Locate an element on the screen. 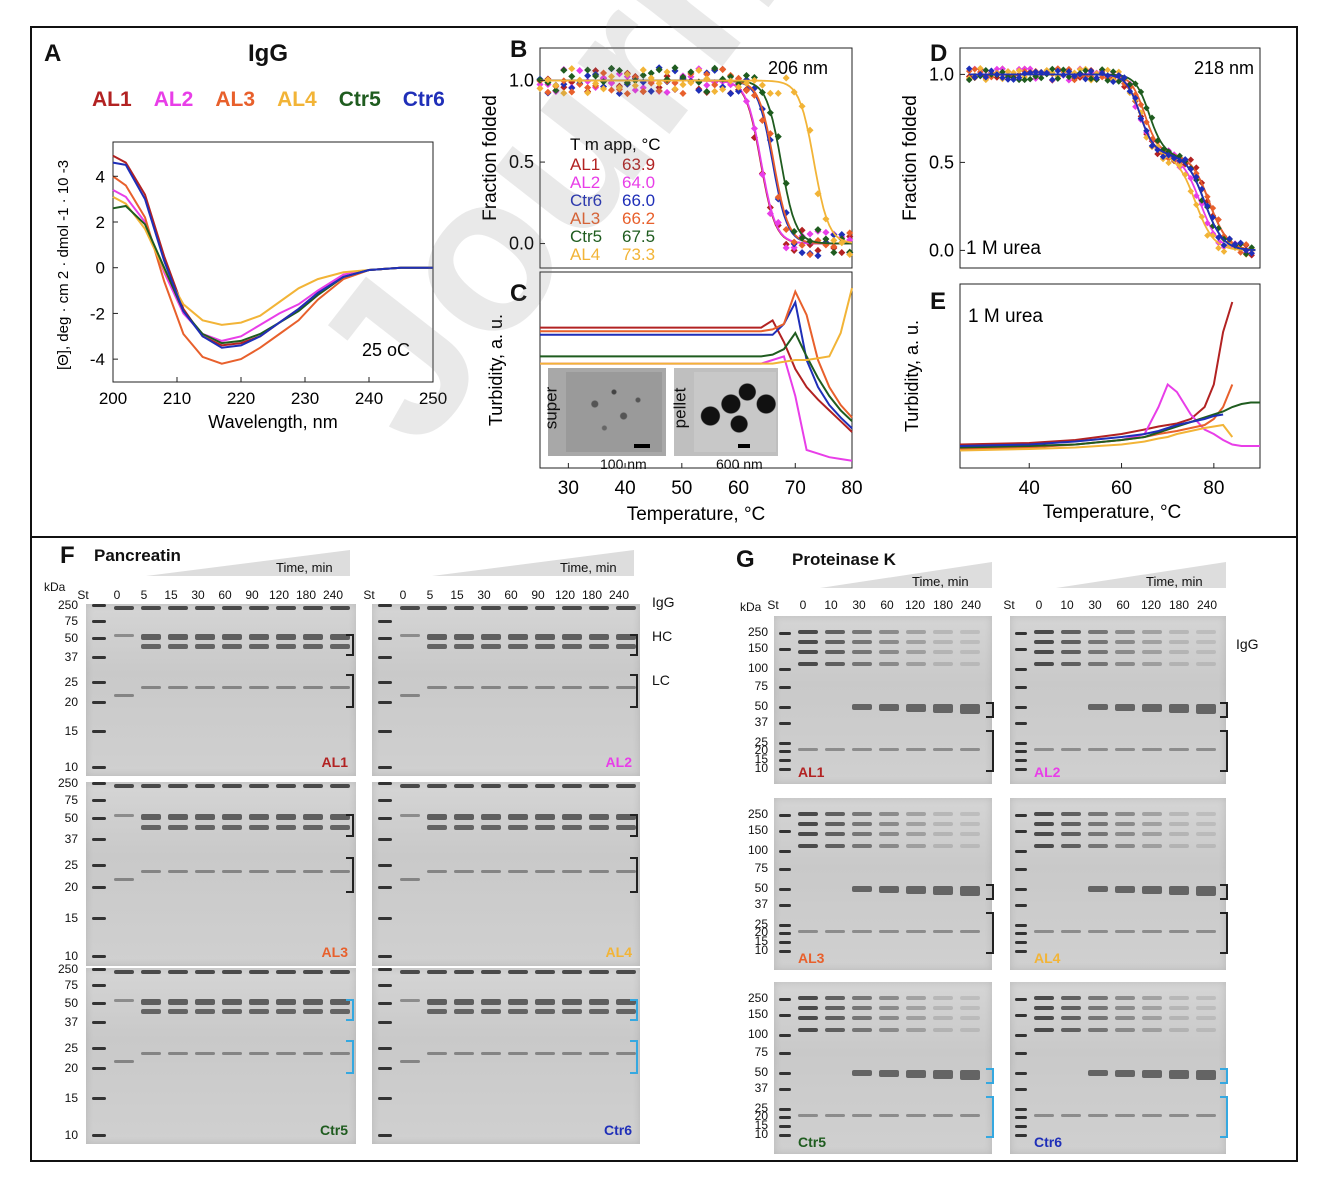 The width and height of the screenshot is (1336, 1188). x-tick-label: 80 is located at coordinates (1213, 488).